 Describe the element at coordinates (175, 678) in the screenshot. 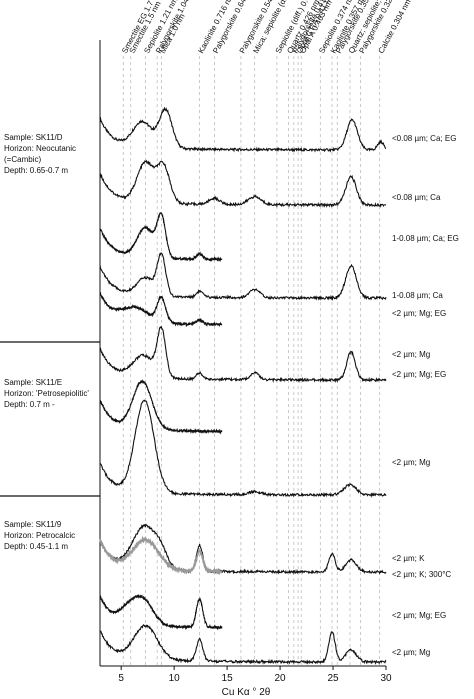

I see `x-tick-label-10: 10` at that location.